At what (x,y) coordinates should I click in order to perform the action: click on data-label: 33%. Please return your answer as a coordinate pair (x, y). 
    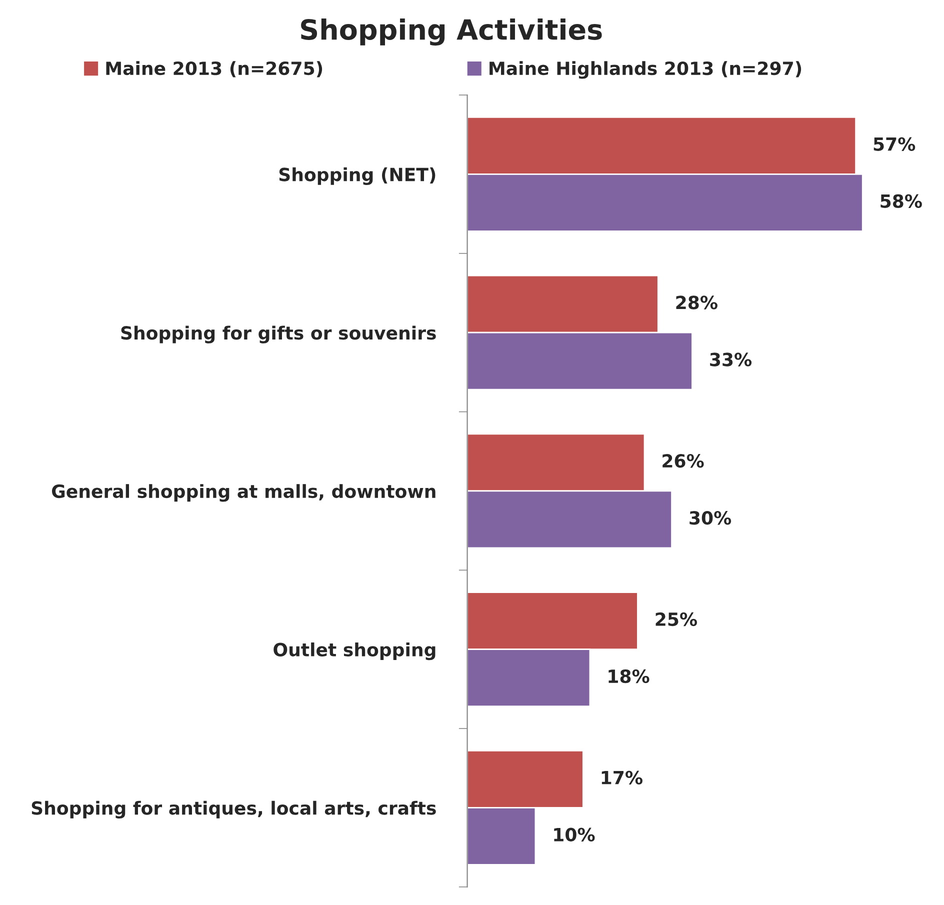
    Looking at the image, I should click on (731, 359).